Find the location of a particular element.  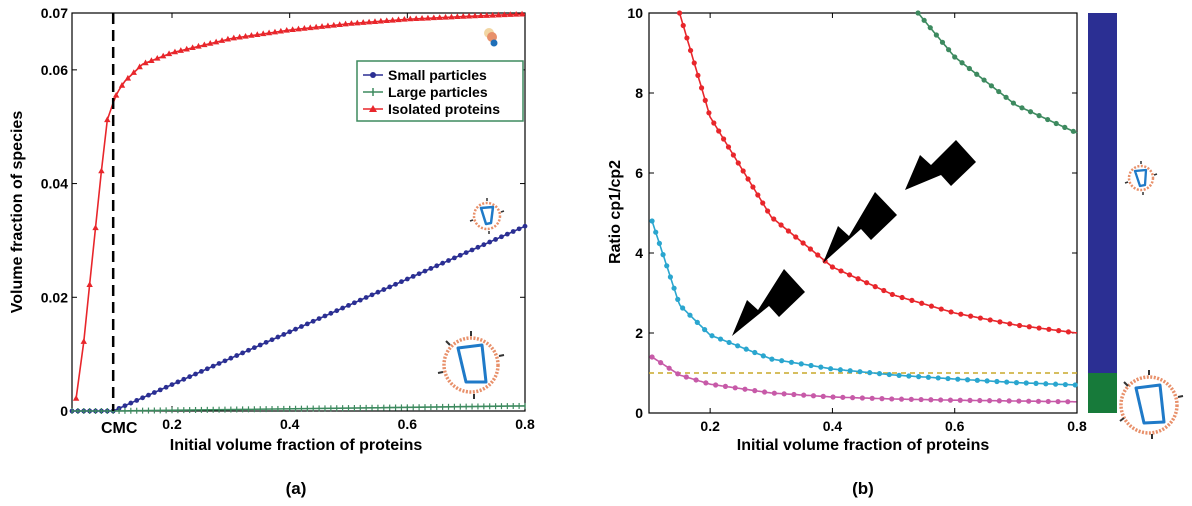

small-particle-icon-b is located at coordinates (1141, 178).